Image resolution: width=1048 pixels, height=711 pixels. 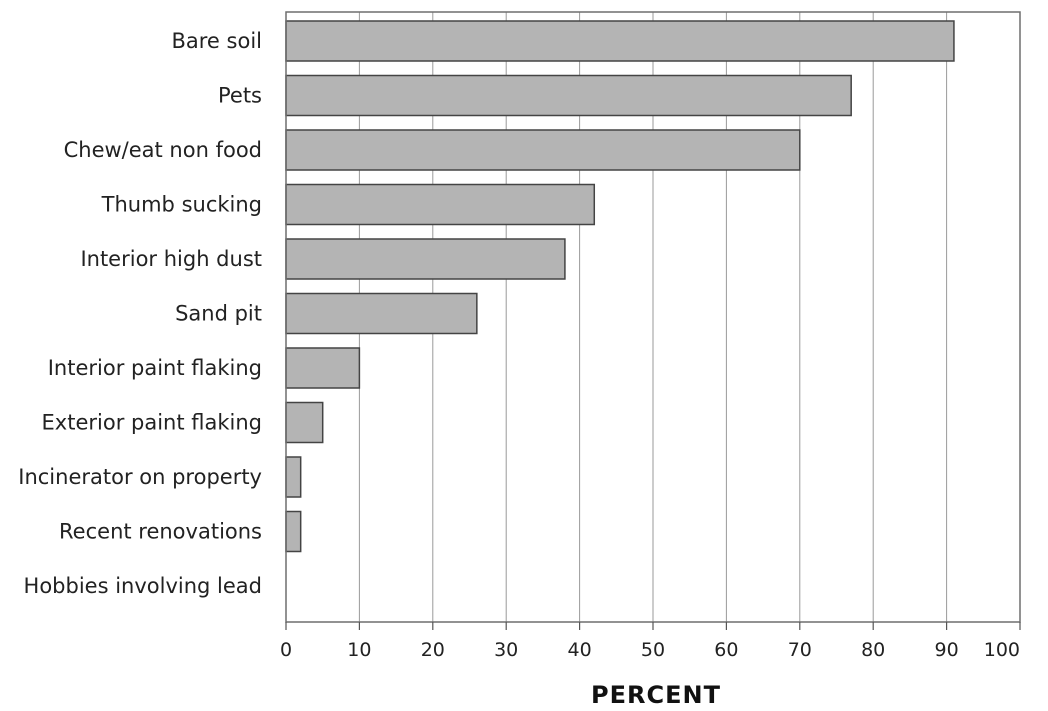 What do you see at coordinates (218, 314) in the screenshot?
I see `category-label: Sand pit` at bounding box center [218, 314].